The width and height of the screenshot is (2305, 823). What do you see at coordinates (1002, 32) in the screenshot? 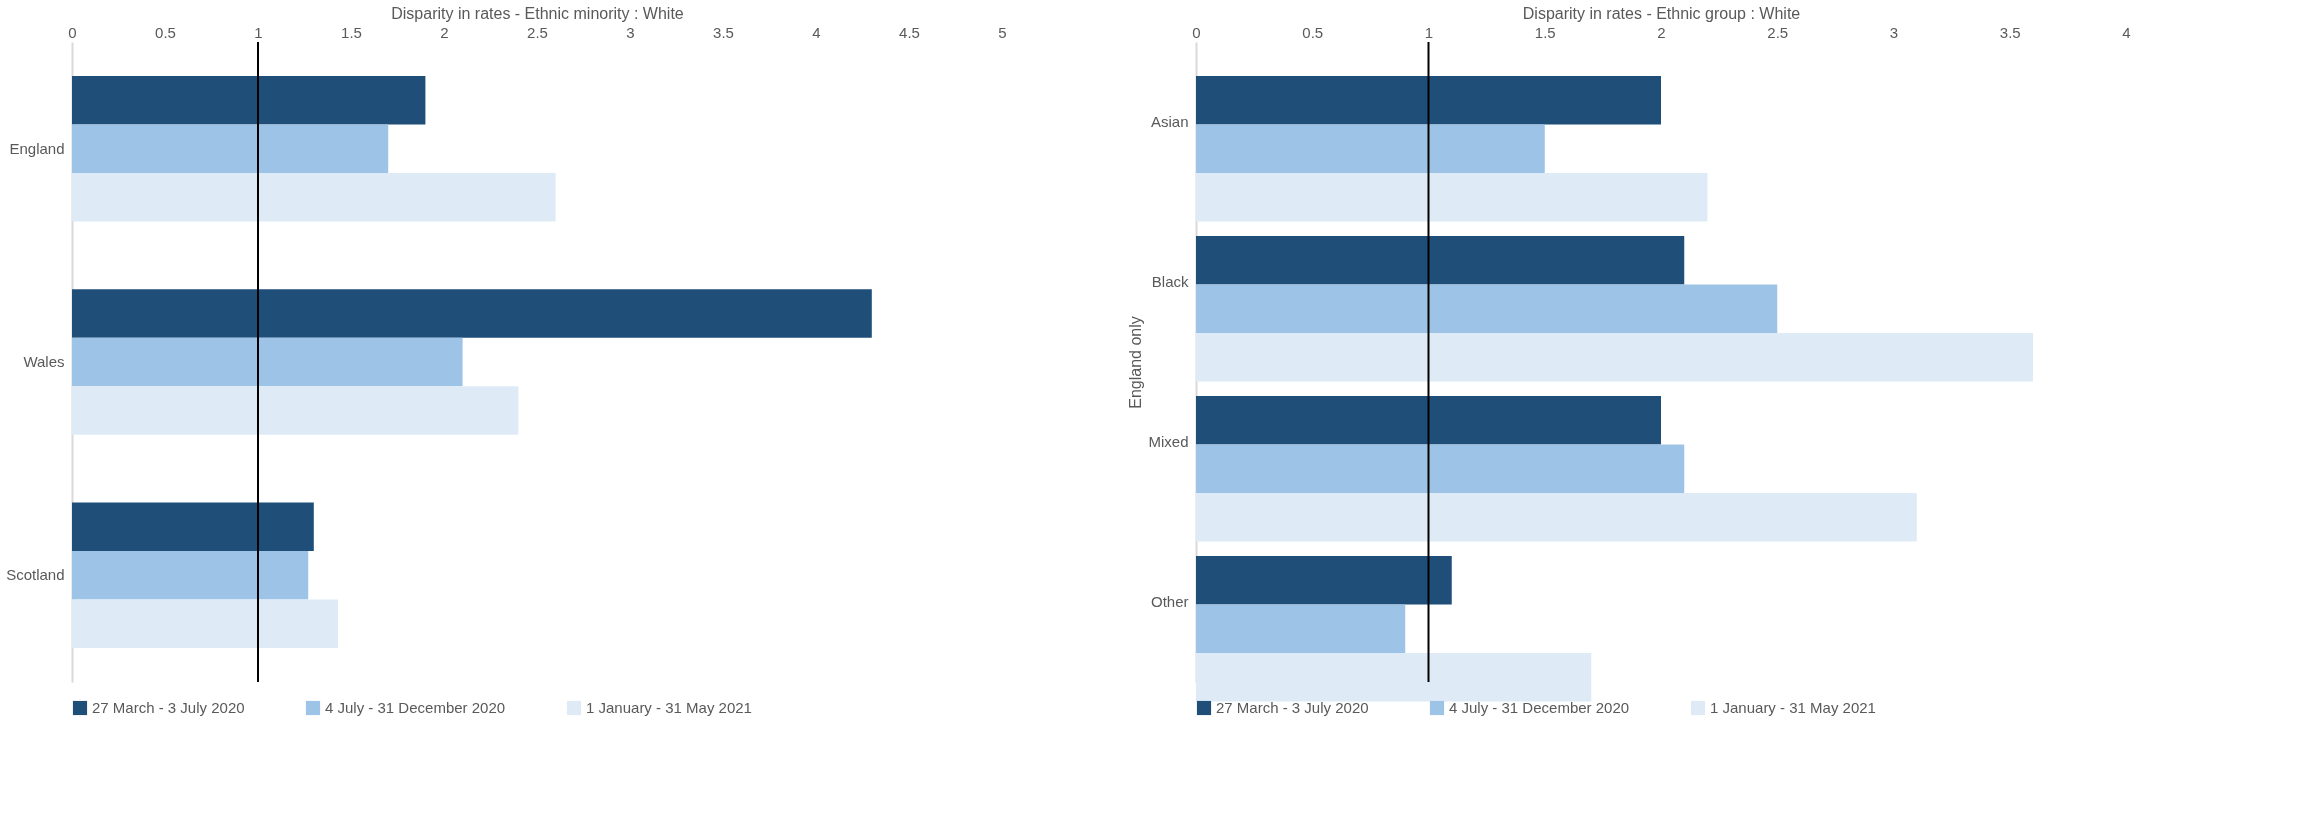
I see `x-tick-label: 5` at bounding box center [1002, 32].